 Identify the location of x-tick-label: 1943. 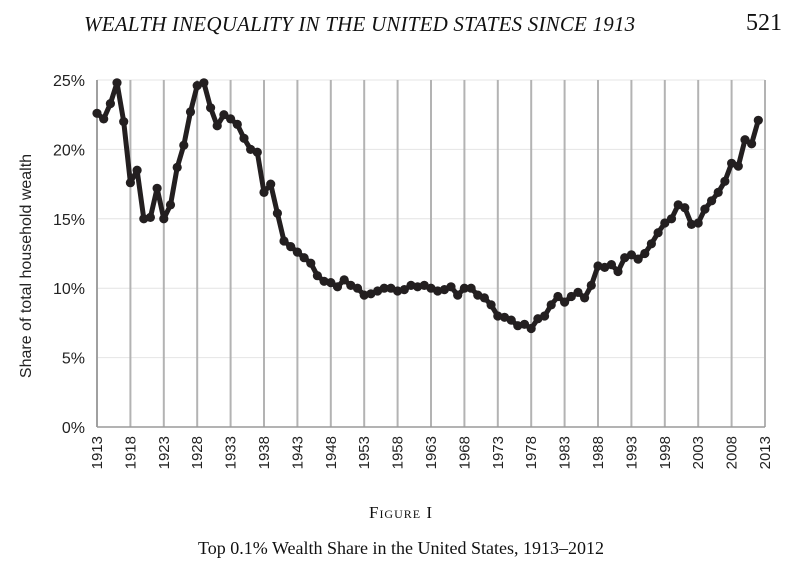
(297, 452).